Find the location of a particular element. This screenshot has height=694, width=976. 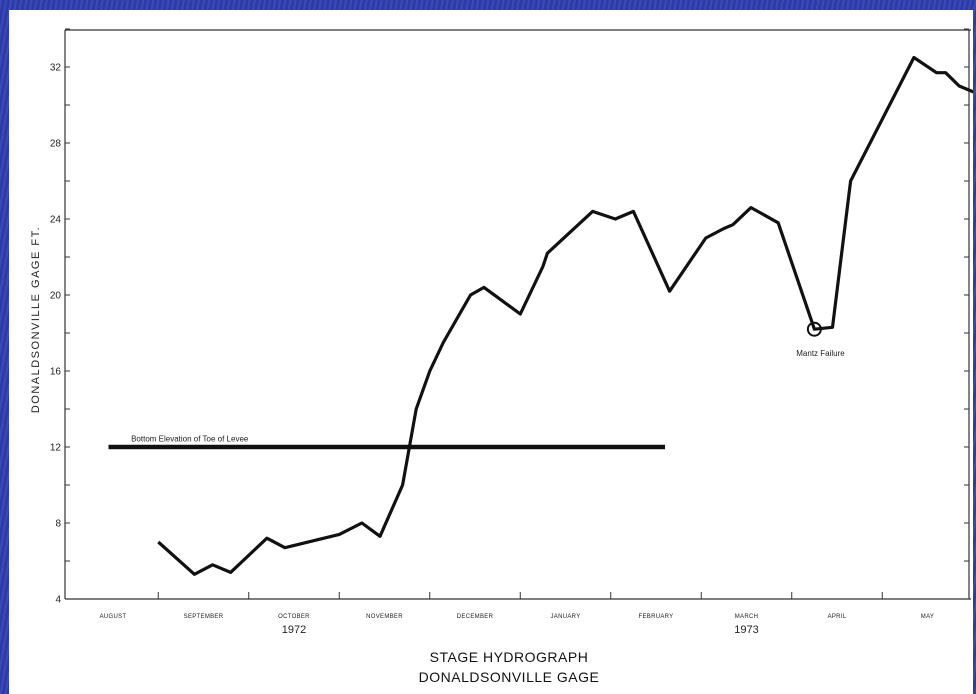

y-tick-label: 4 is located at coordinates (58, 600).